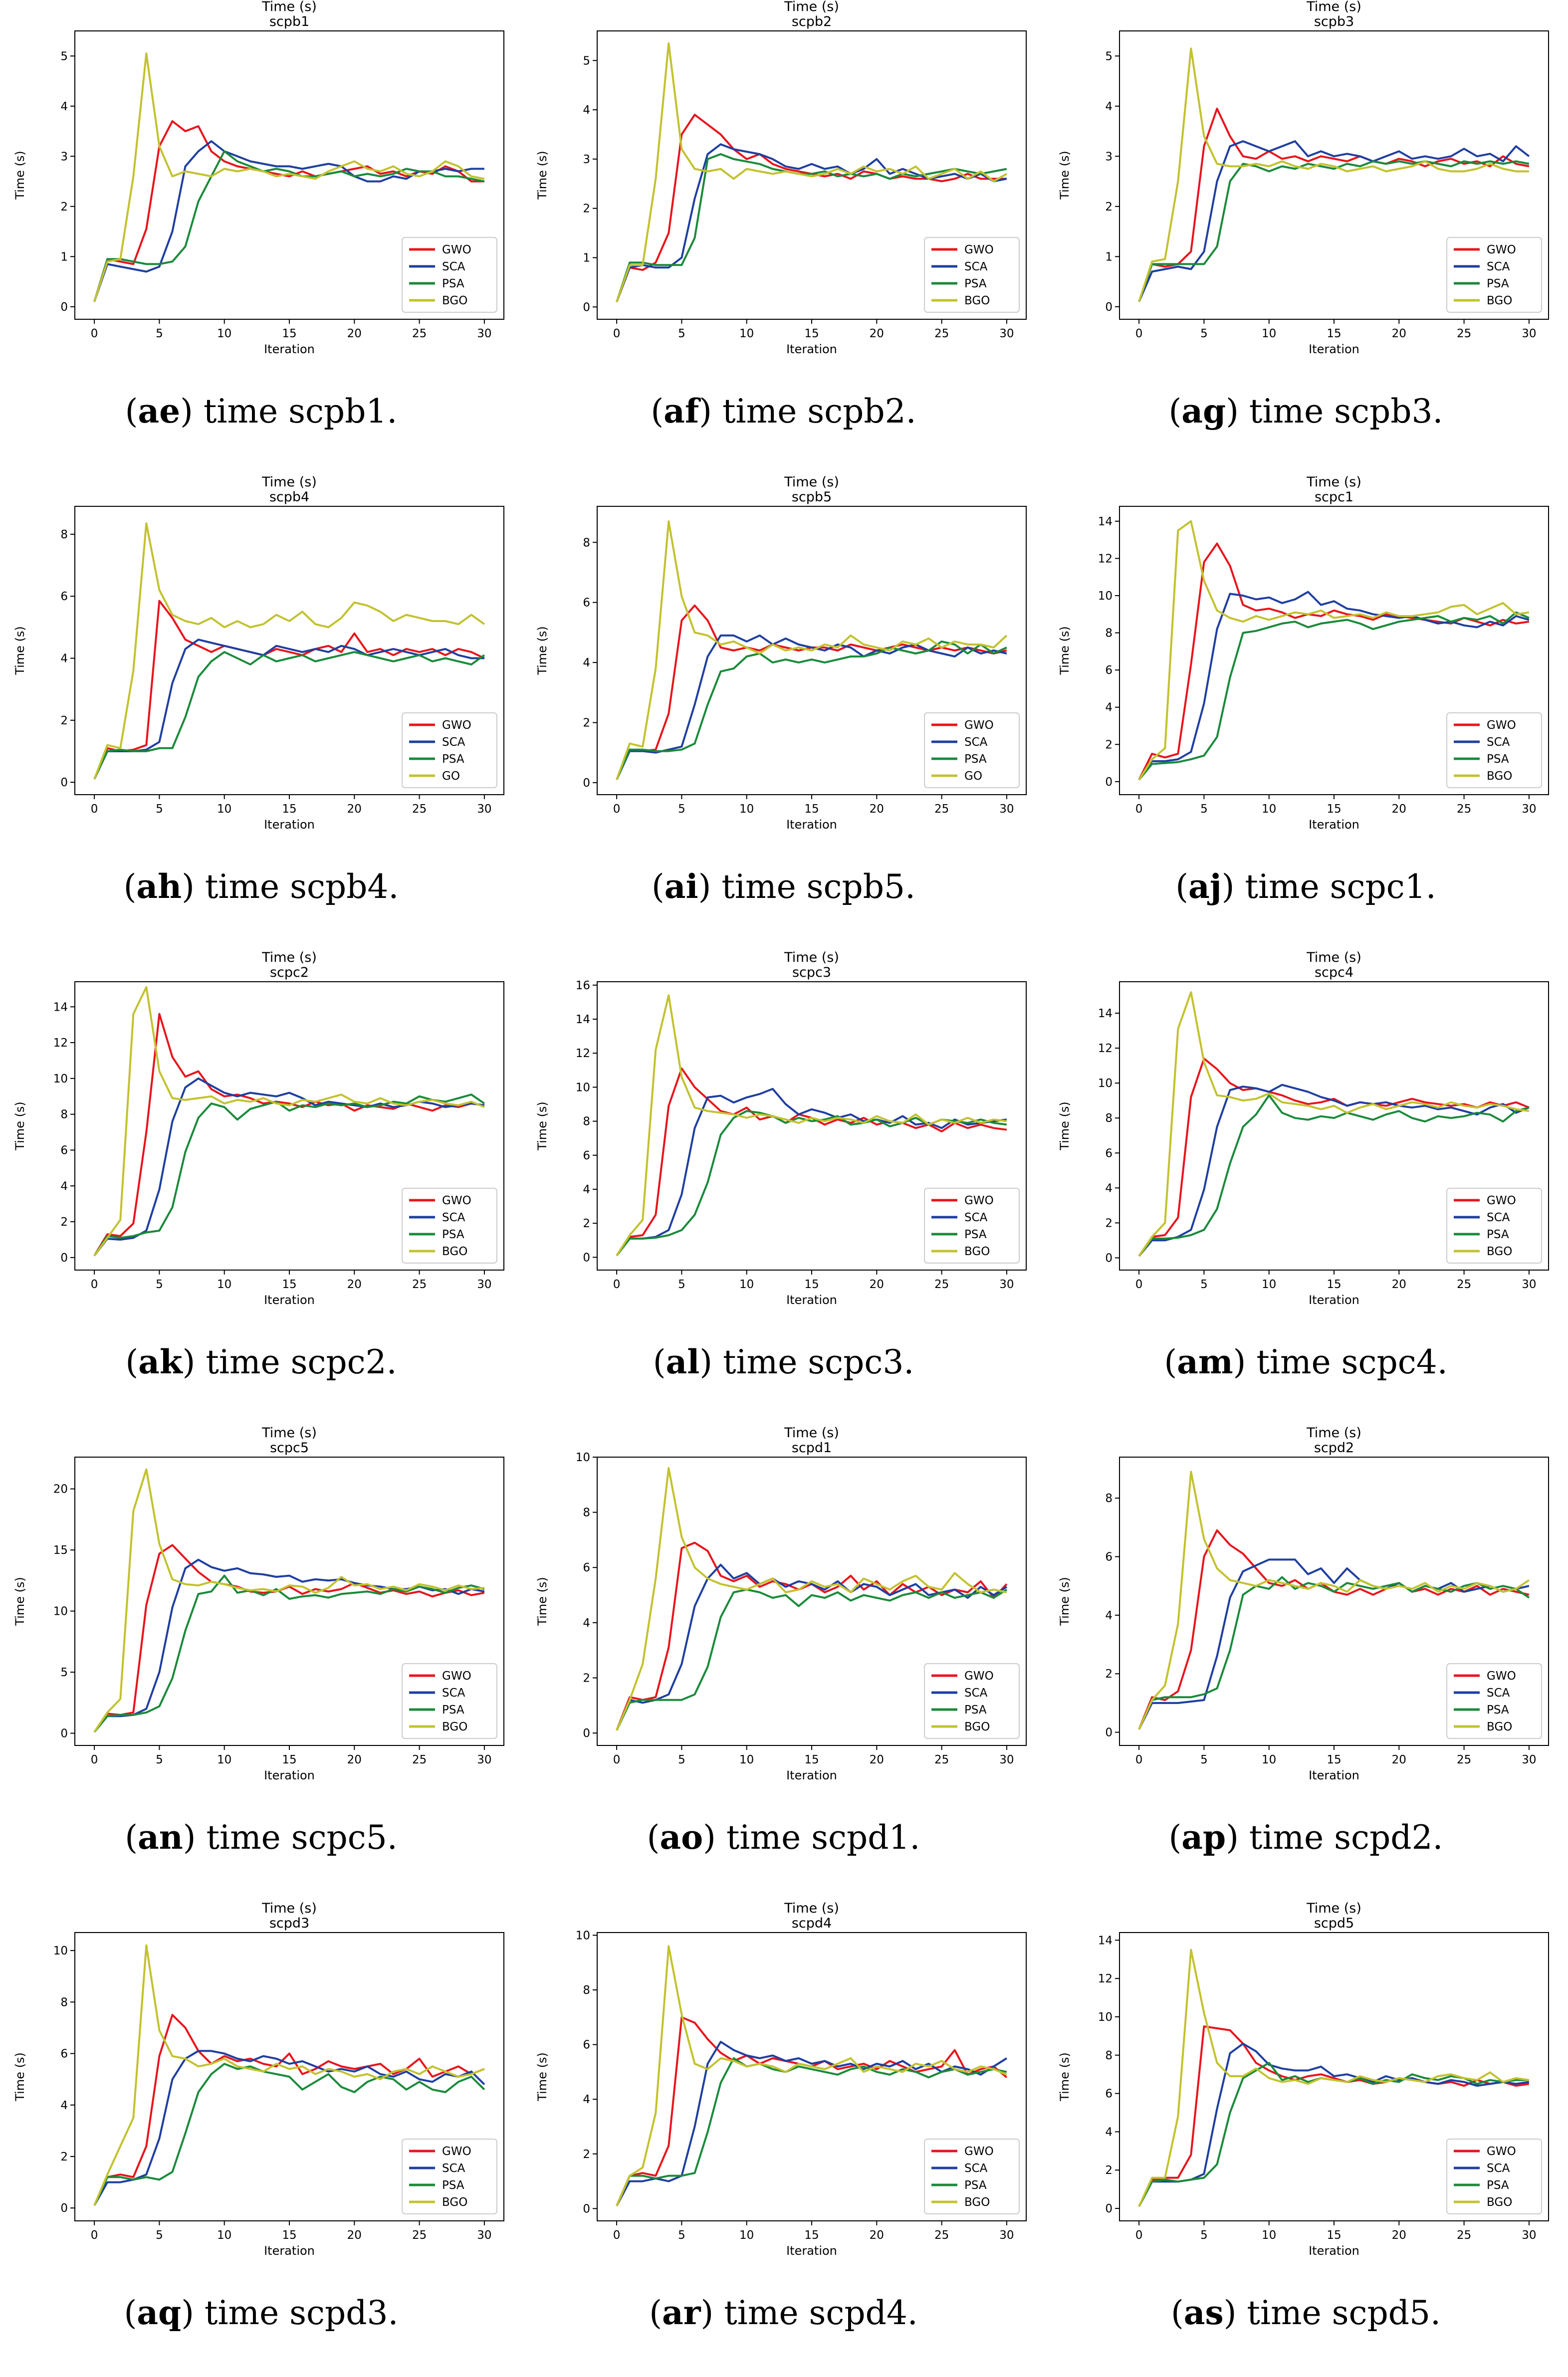  Describe the element at coordinates (64, 534) in the screenshot. I see `y-tick-label: 8` at that location.